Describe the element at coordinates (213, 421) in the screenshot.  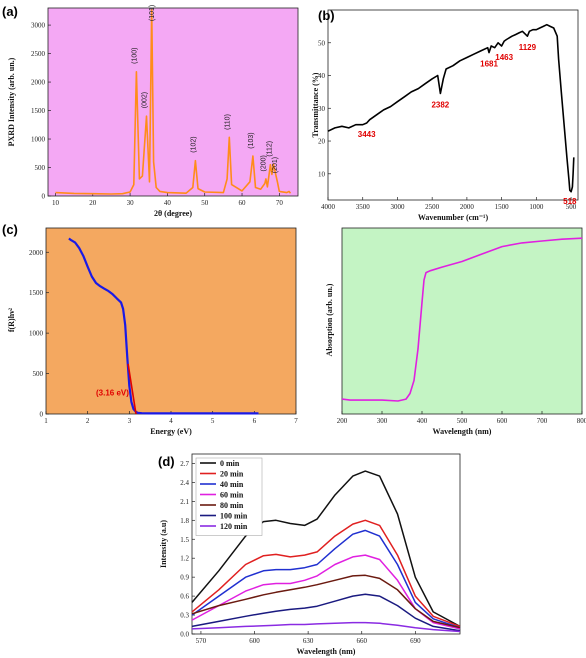
I see `x-tick-label: 5` at that location.